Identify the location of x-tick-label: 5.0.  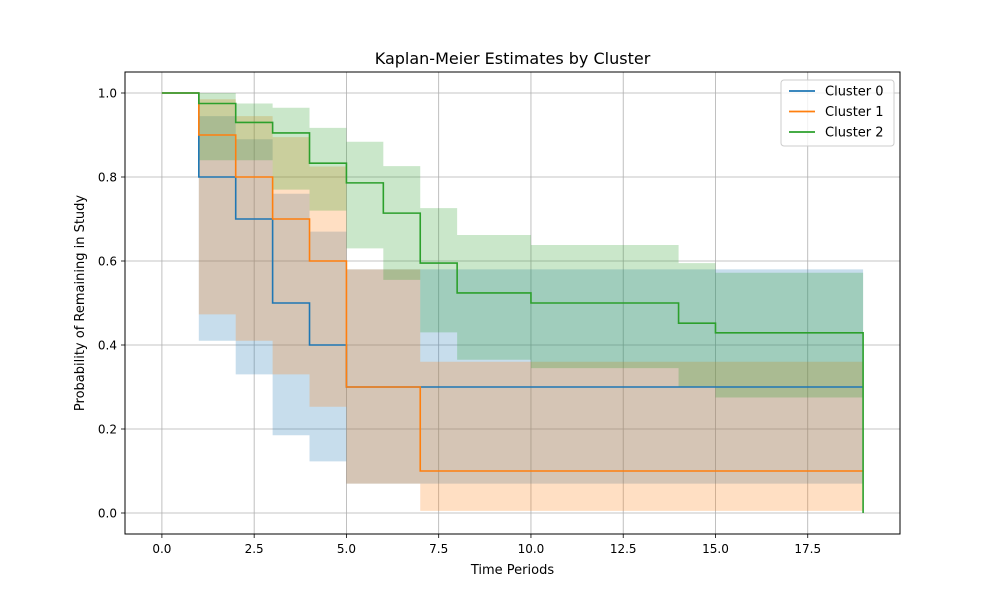
(346, 549).